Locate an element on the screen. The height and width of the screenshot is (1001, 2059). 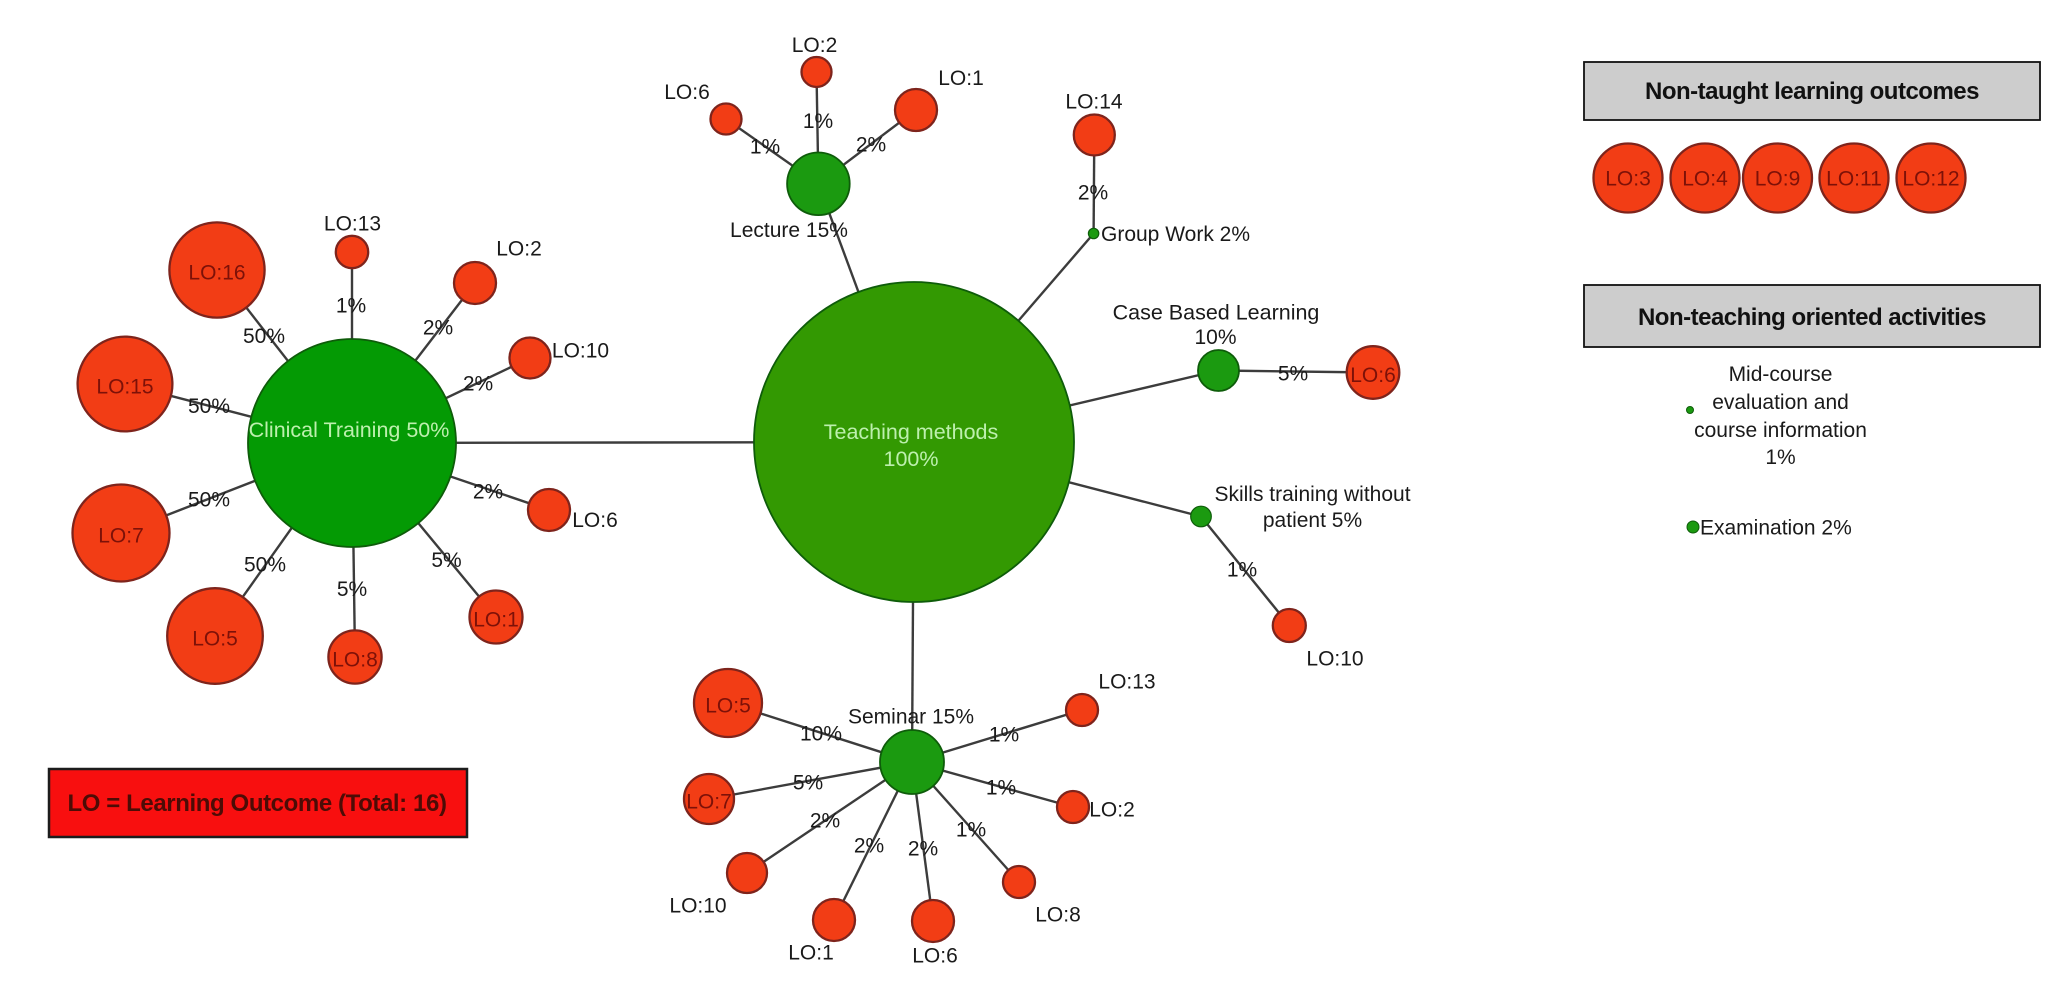
svg-text: LO:12 is located at coordinates (1930, 179).